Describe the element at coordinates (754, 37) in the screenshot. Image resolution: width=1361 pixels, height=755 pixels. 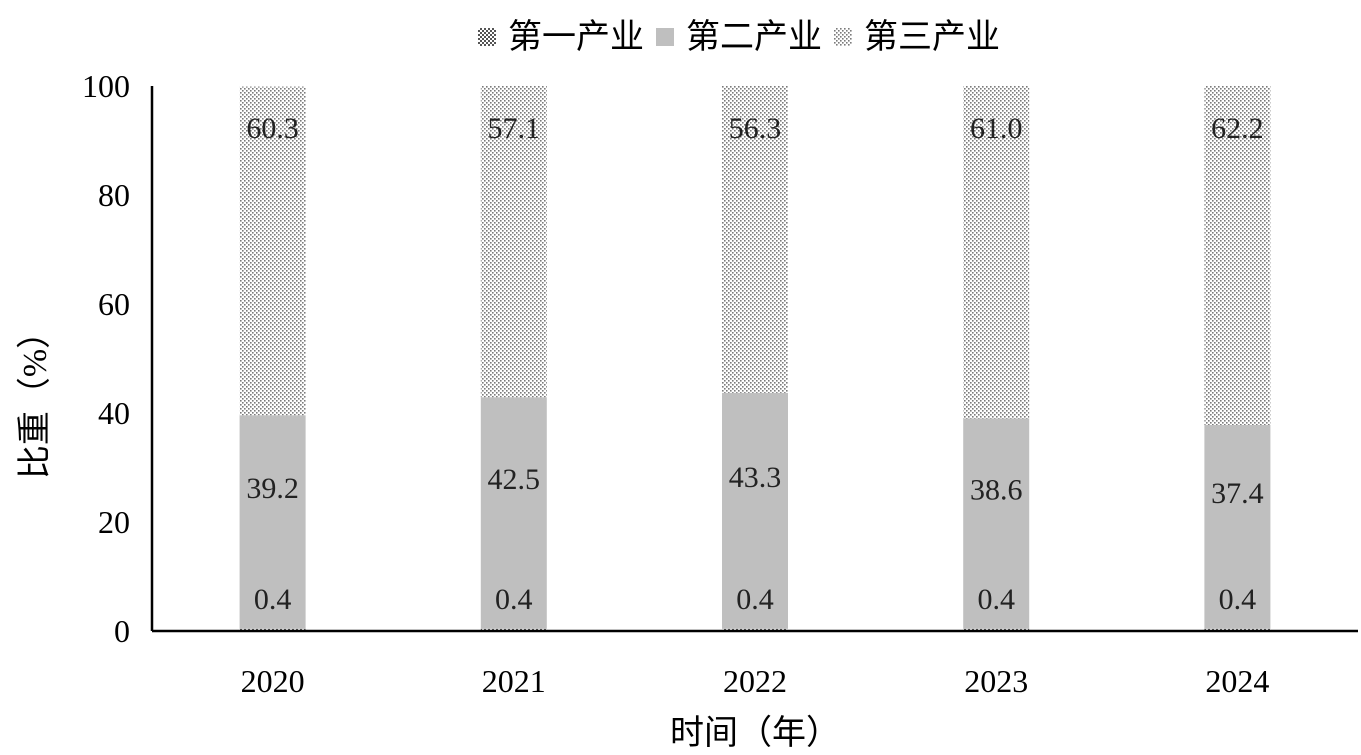
I see `legend-label-secondary: 第二产业` at that location.